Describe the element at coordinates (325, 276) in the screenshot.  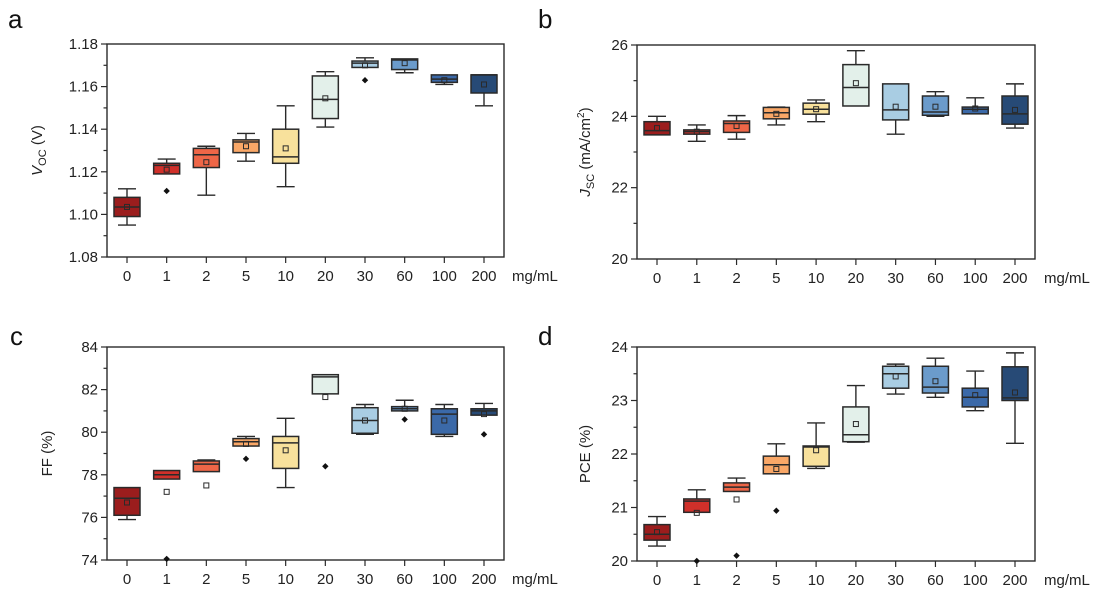
I see `x-tick-label: 20` at that location.